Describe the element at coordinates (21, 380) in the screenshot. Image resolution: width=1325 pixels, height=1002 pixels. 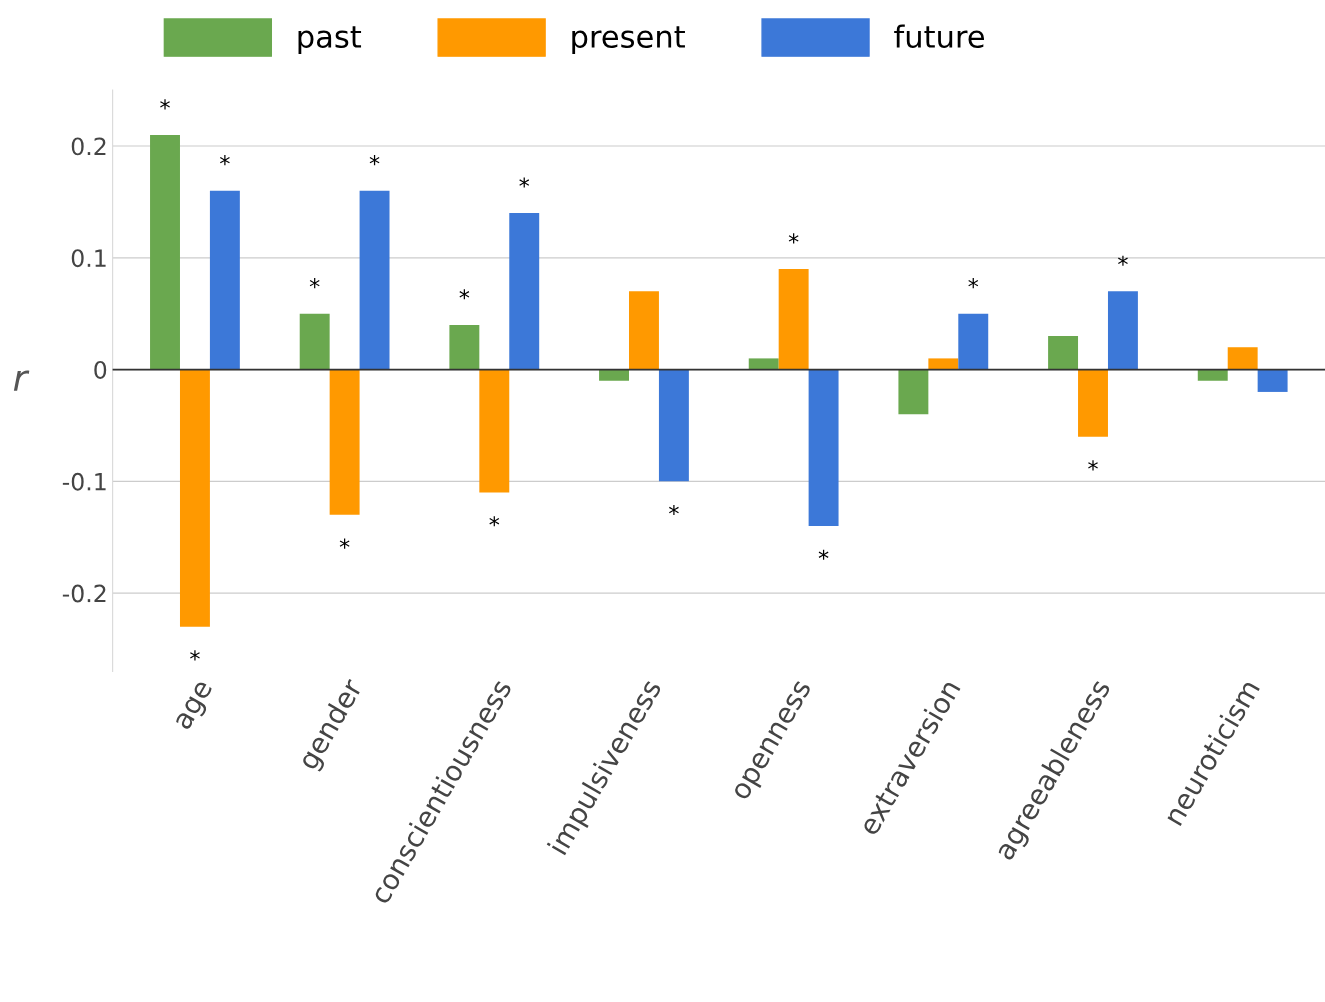
I see `y-axis-title: r` at that location.